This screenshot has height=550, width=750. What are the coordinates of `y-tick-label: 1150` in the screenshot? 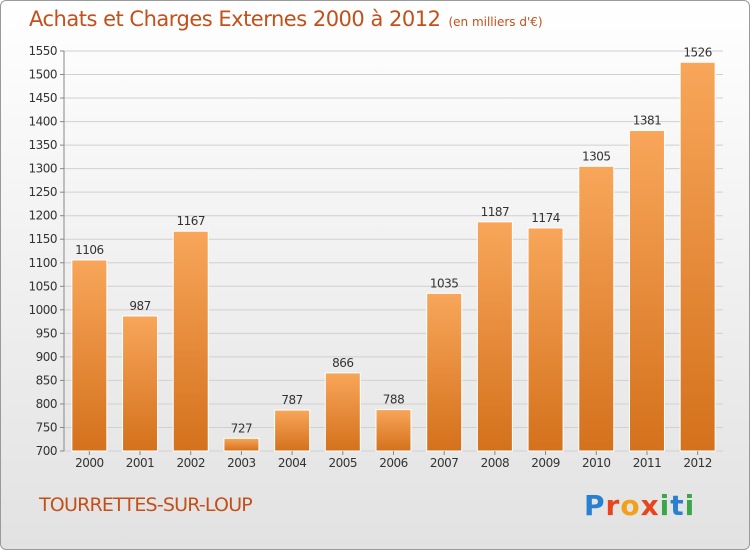 It's located at (42, 239).